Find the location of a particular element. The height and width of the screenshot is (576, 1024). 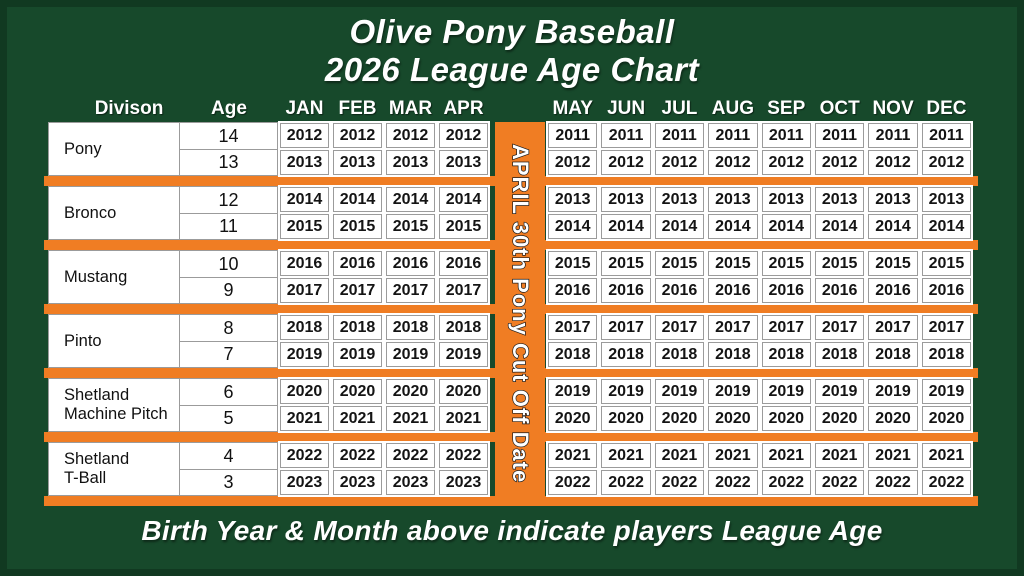

division-name-line: Bronco is located at coordinates (90, 212).